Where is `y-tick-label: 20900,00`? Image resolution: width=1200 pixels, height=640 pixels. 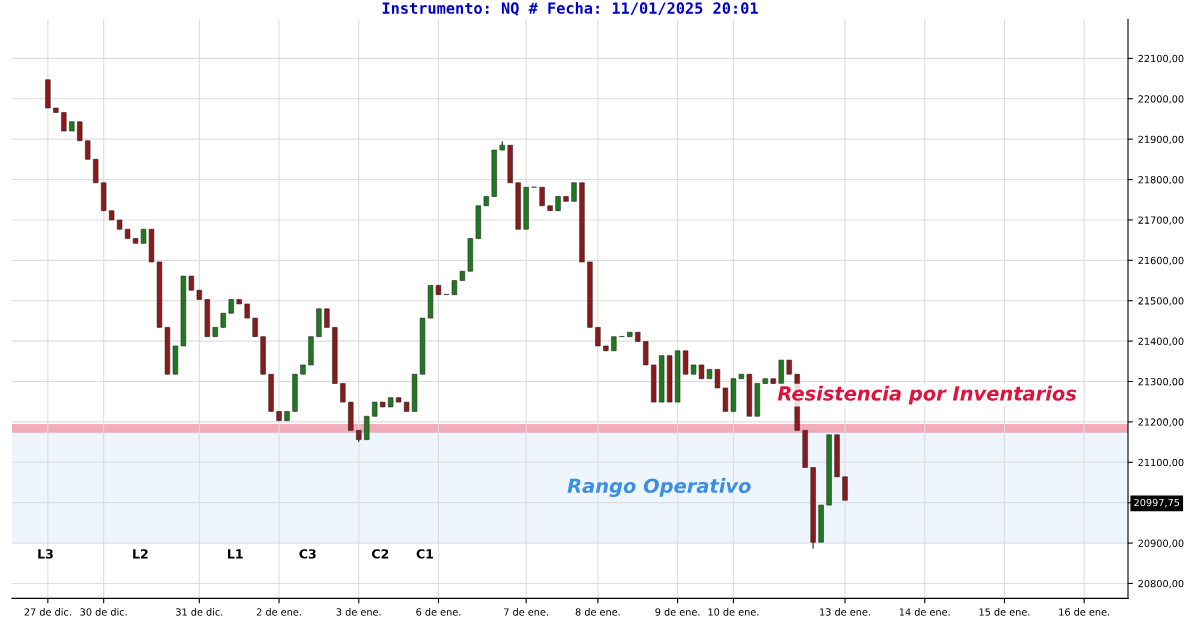 y-tick-label: 20900,00 is located at coordinates (1161, 543).